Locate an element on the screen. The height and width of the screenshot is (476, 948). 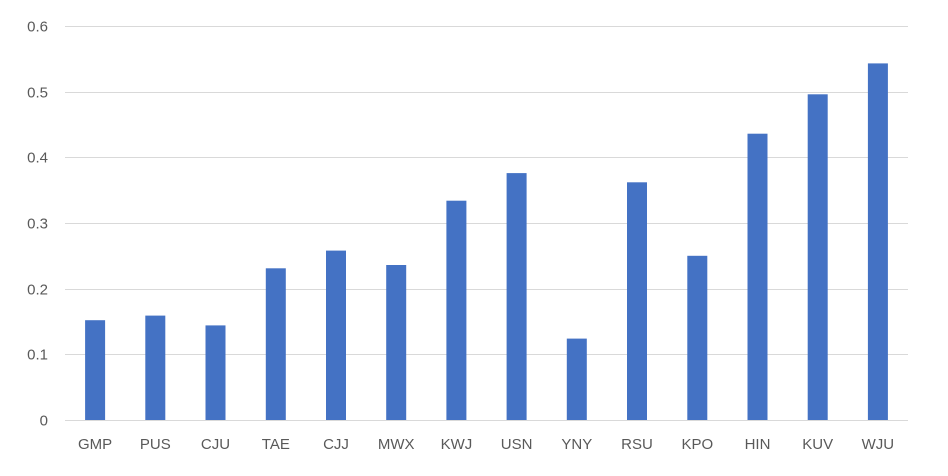
y-axis-tick-labels: 0 0.1 0.2 0.3 0.4 0.5 0.6 is located at coordinates (37, 224).